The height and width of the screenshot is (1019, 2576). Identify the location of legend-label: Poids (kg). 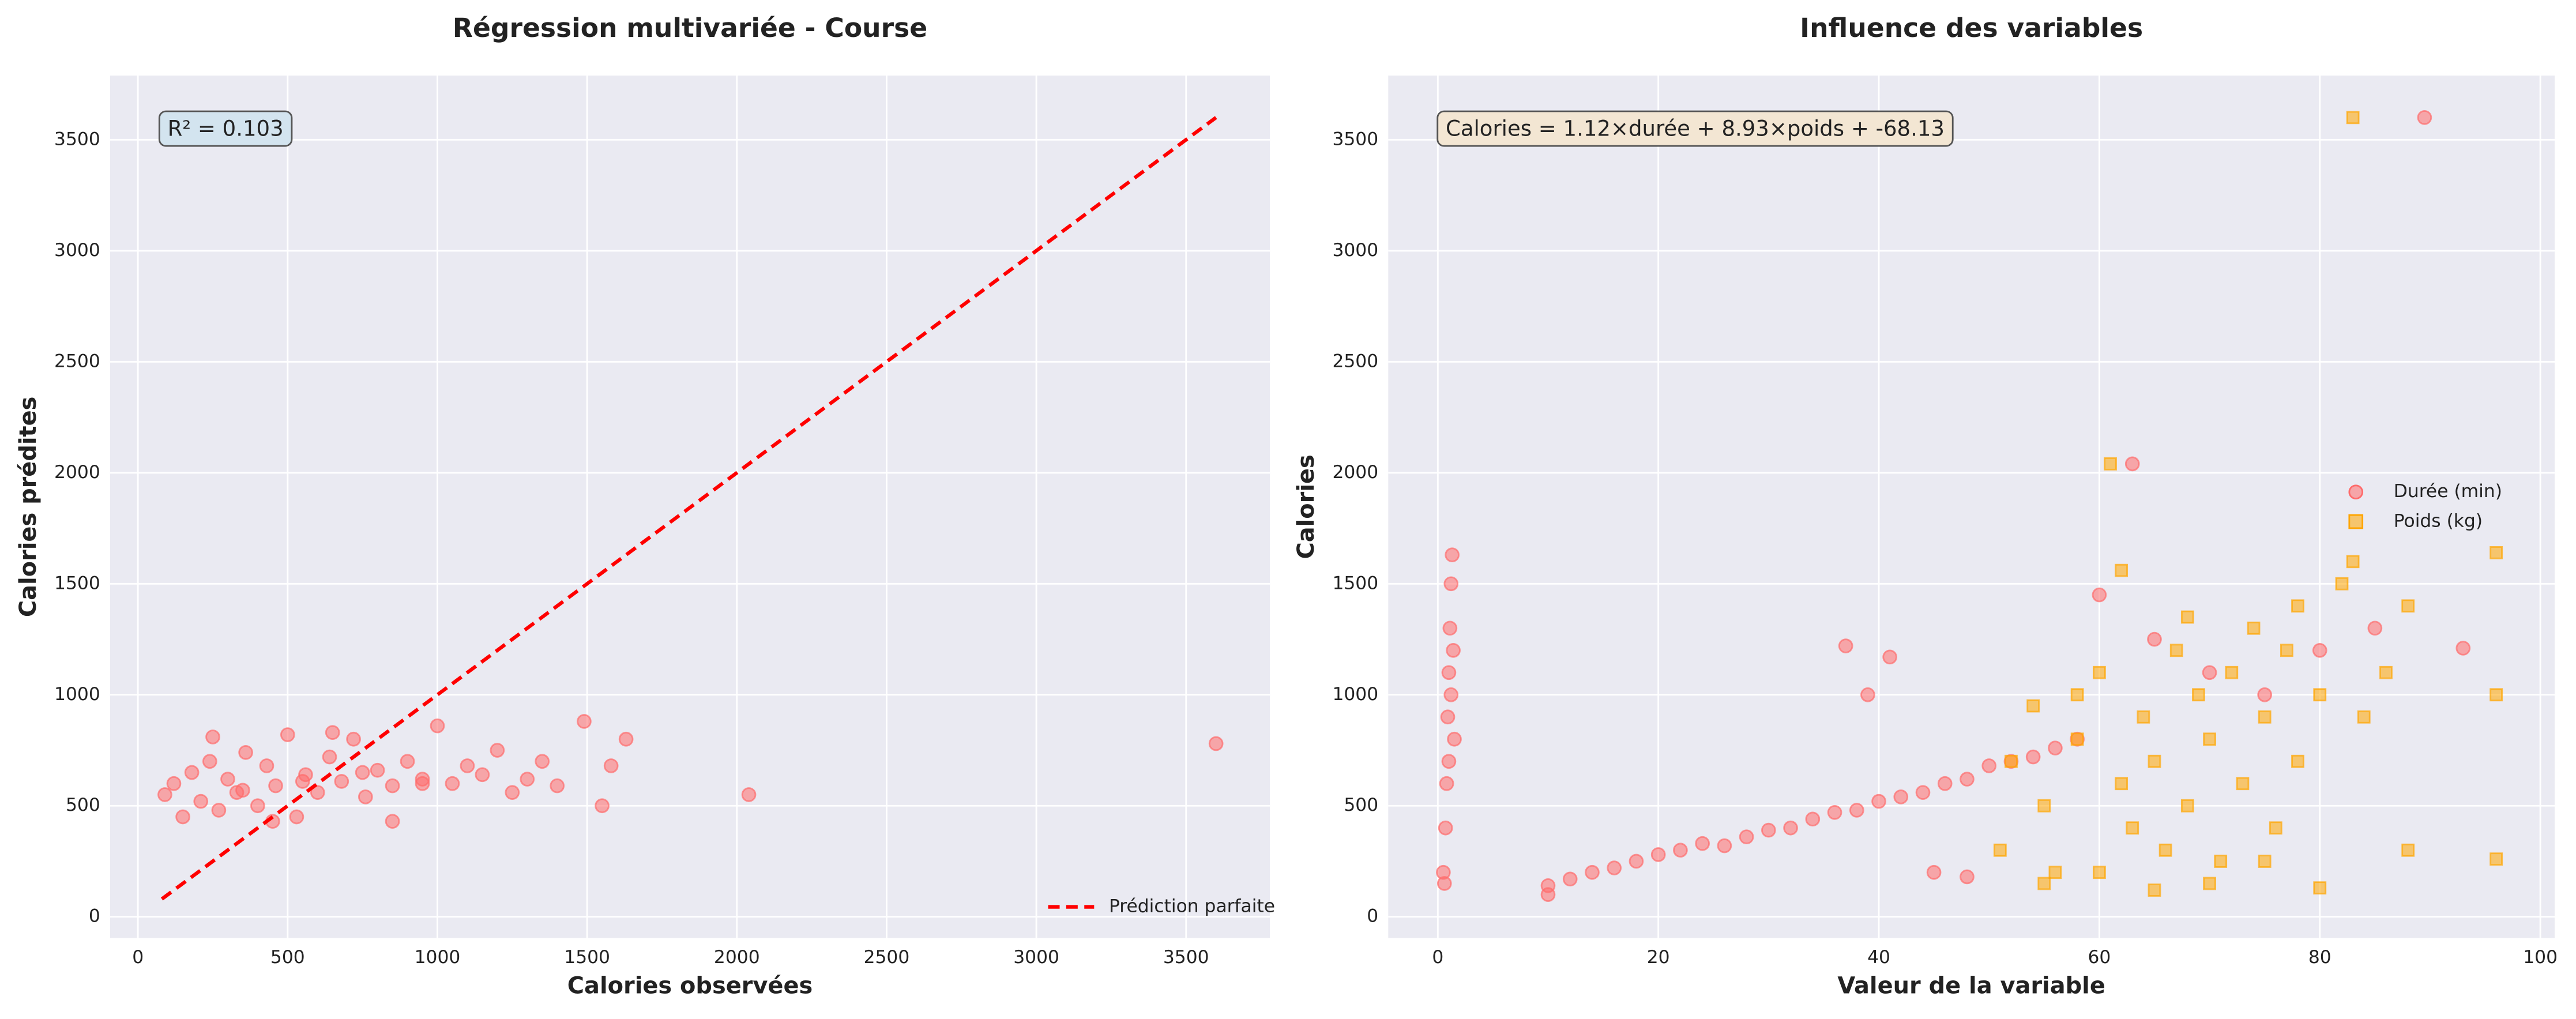
(2438, 521).